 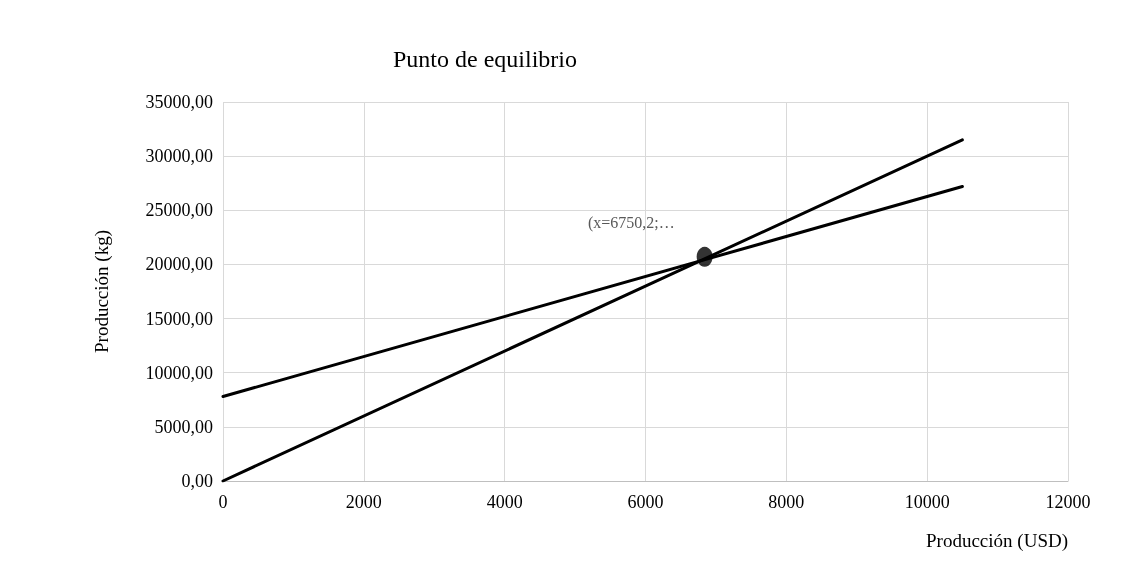 What do you see at coordinates (1068, 502) in the screenshot?
I see `x-tick-label: 12000` at bounding box center [1068, 502].